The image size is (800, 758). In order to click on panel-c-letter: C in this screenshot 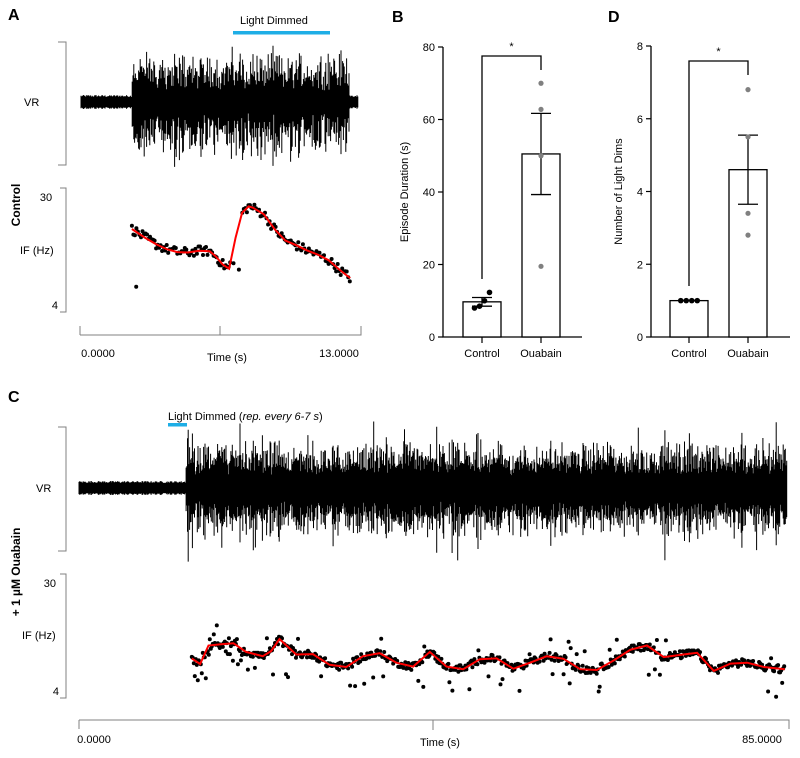, I will do `click(14, 397)`.